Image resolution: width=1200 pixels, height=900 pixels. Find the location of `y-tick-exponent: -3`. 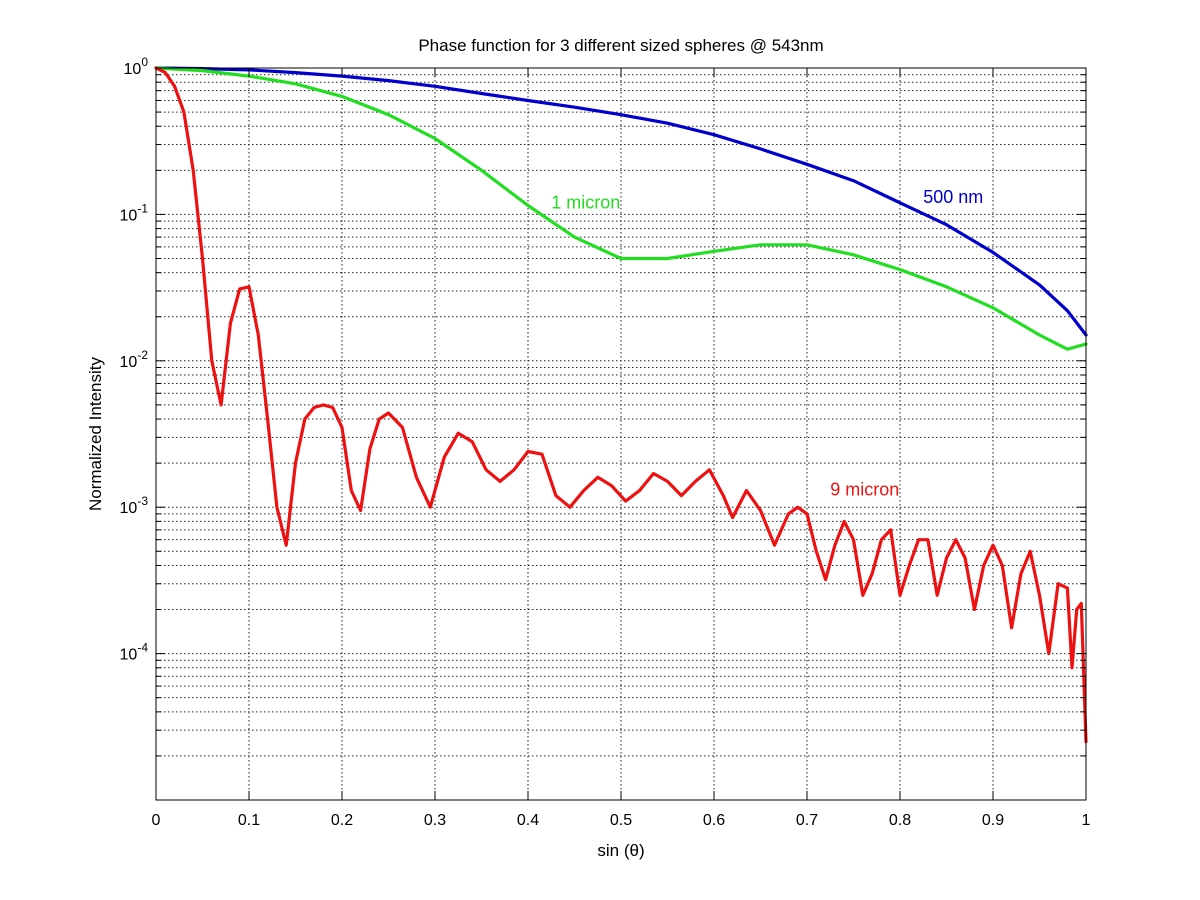

y-tick-exponent: -3 is located at coordinates (142, 501).